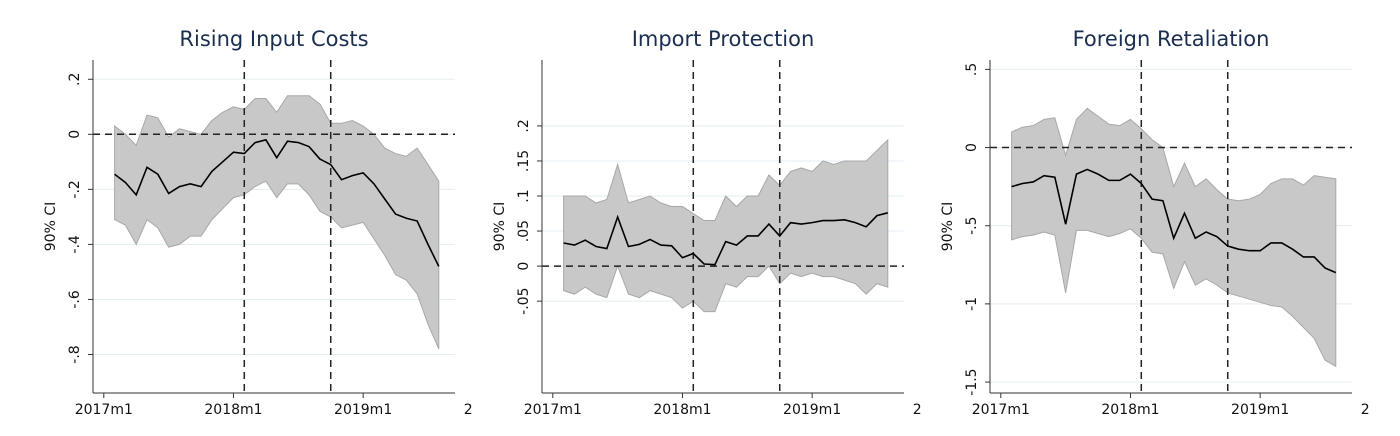 The image size is (1400, 436). Describe the element at coordinates (524, 161) in the screenshot. I see `y-tick-label: .15` at that location.